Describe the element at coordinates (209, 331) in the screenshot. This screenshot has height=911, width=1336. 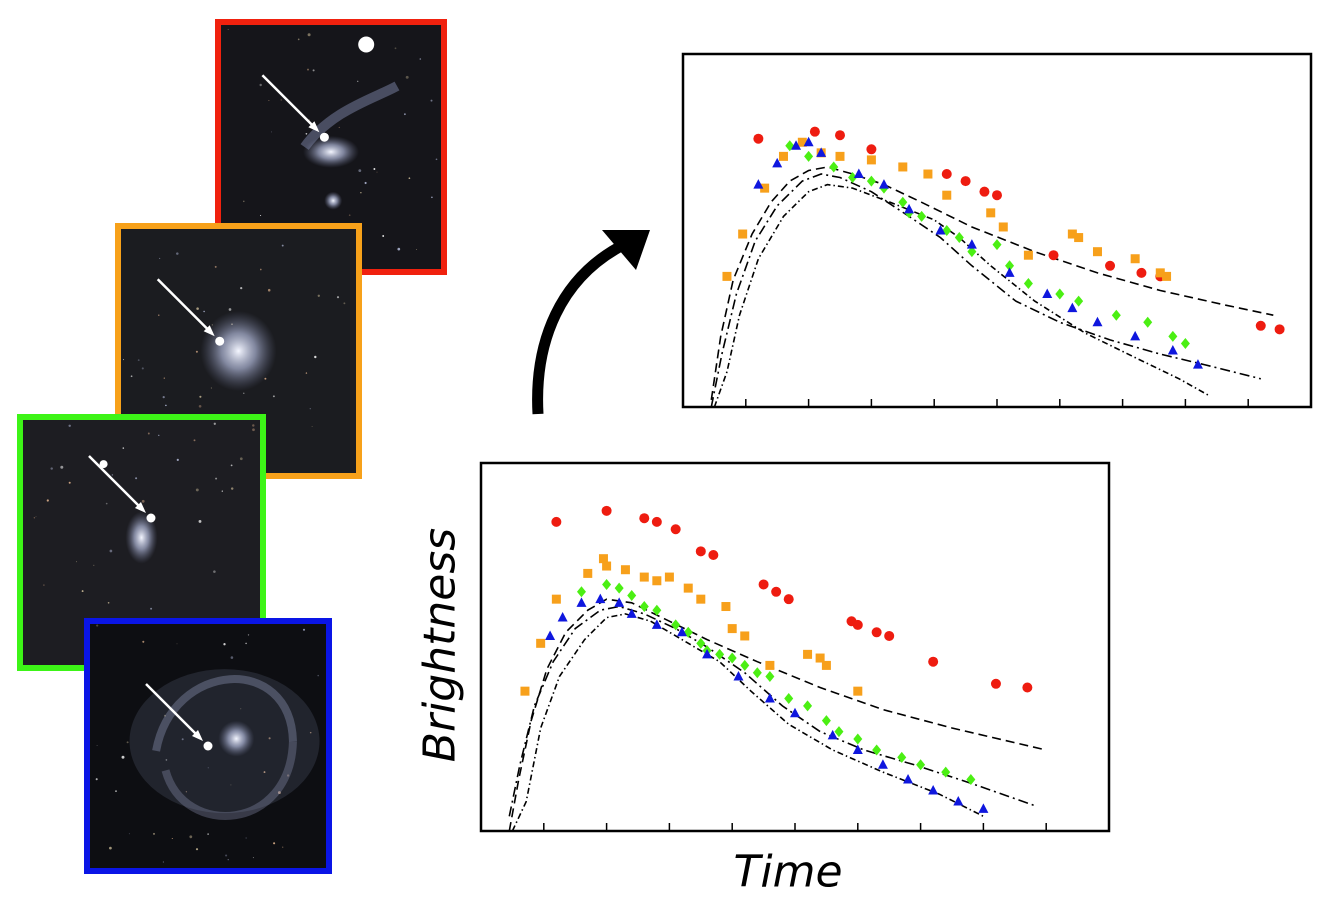
I see `pointer-arrowhead` at that location.